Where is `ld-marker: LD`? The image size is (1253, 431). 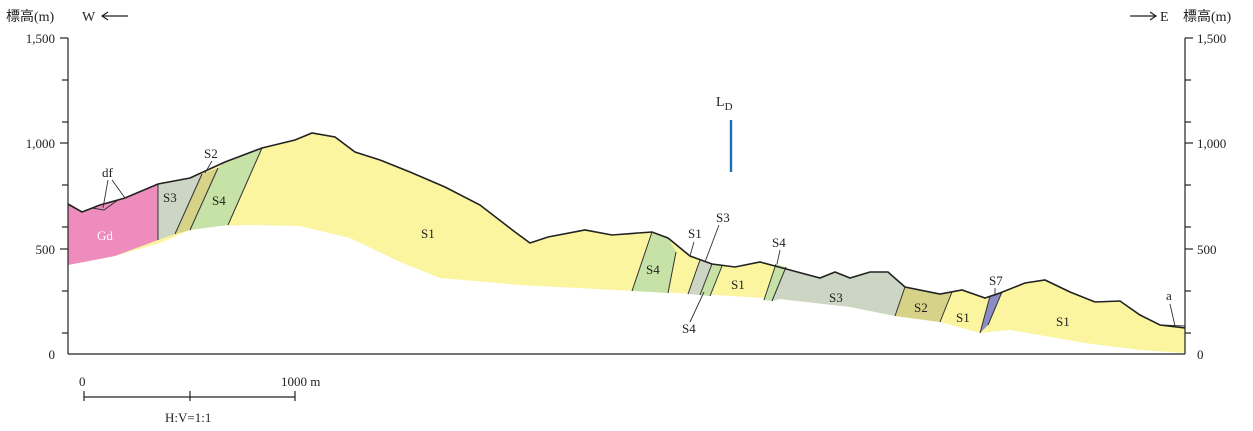 ld-marker: LD is located at coordinates (724, 133).